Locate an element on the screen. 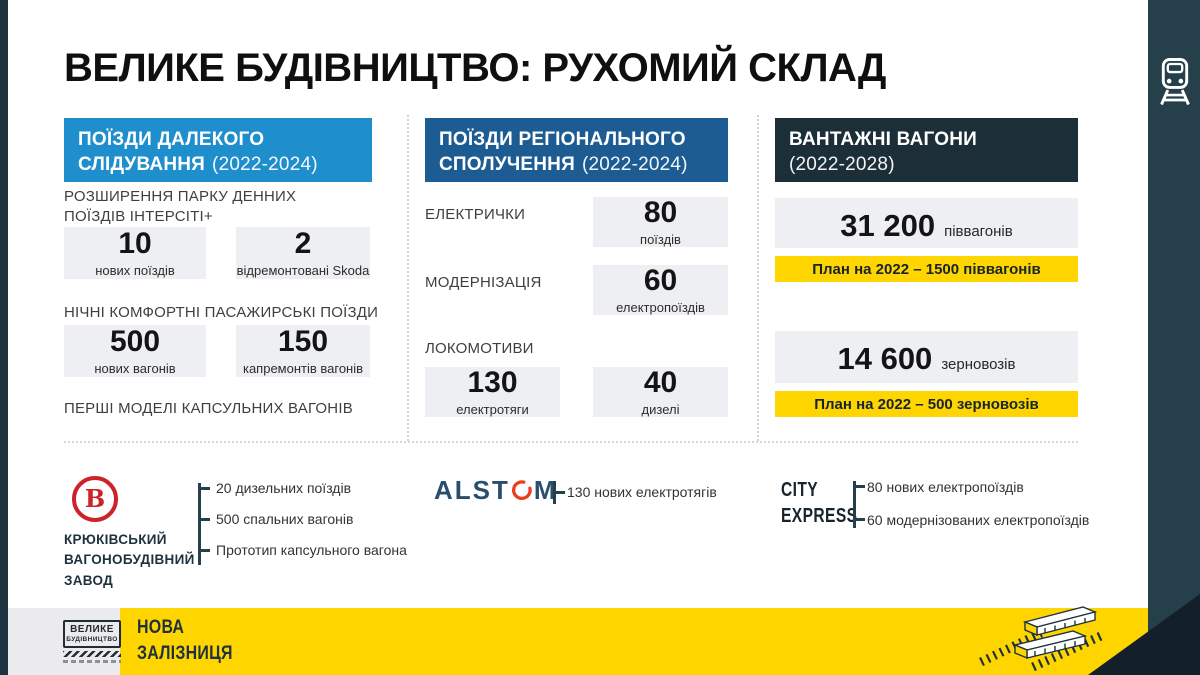  stat-label: електропоїздів is located at coordinates (660, 307).